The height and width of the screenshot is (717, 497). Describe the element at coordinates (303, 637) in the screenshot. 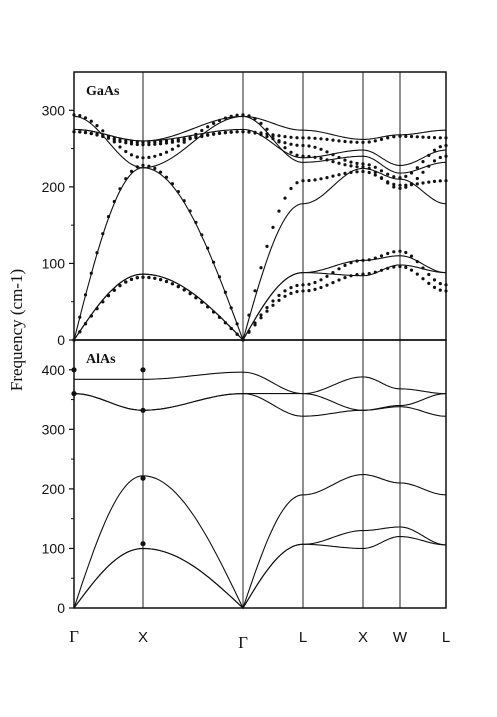

I see `kpoint-label-3: L` at that location.